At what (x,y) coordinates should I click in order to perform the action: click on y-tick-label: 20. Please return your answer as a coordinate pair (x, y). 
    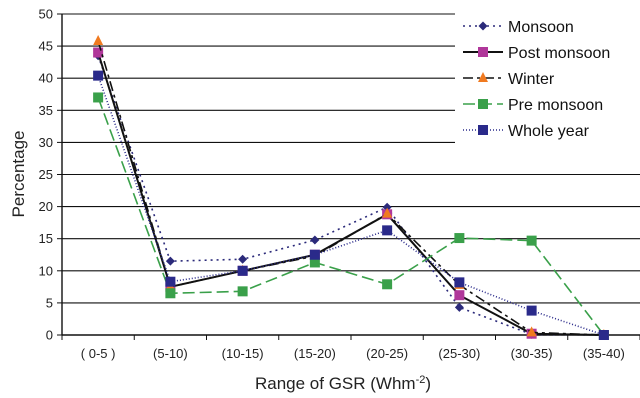
    Looking at the image, I should click on (46, 206).